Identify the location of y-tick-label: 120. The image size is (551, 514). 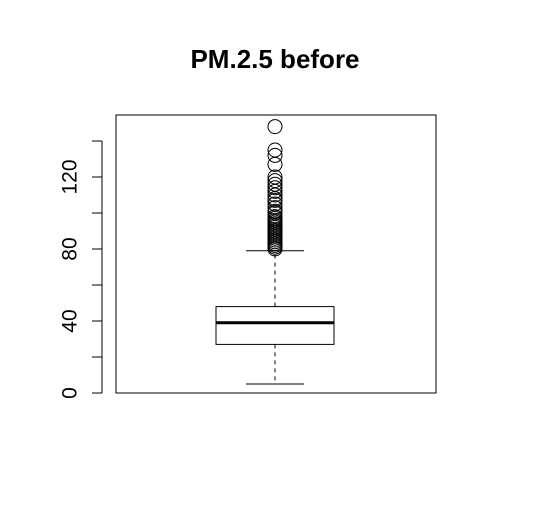
(70, 176).